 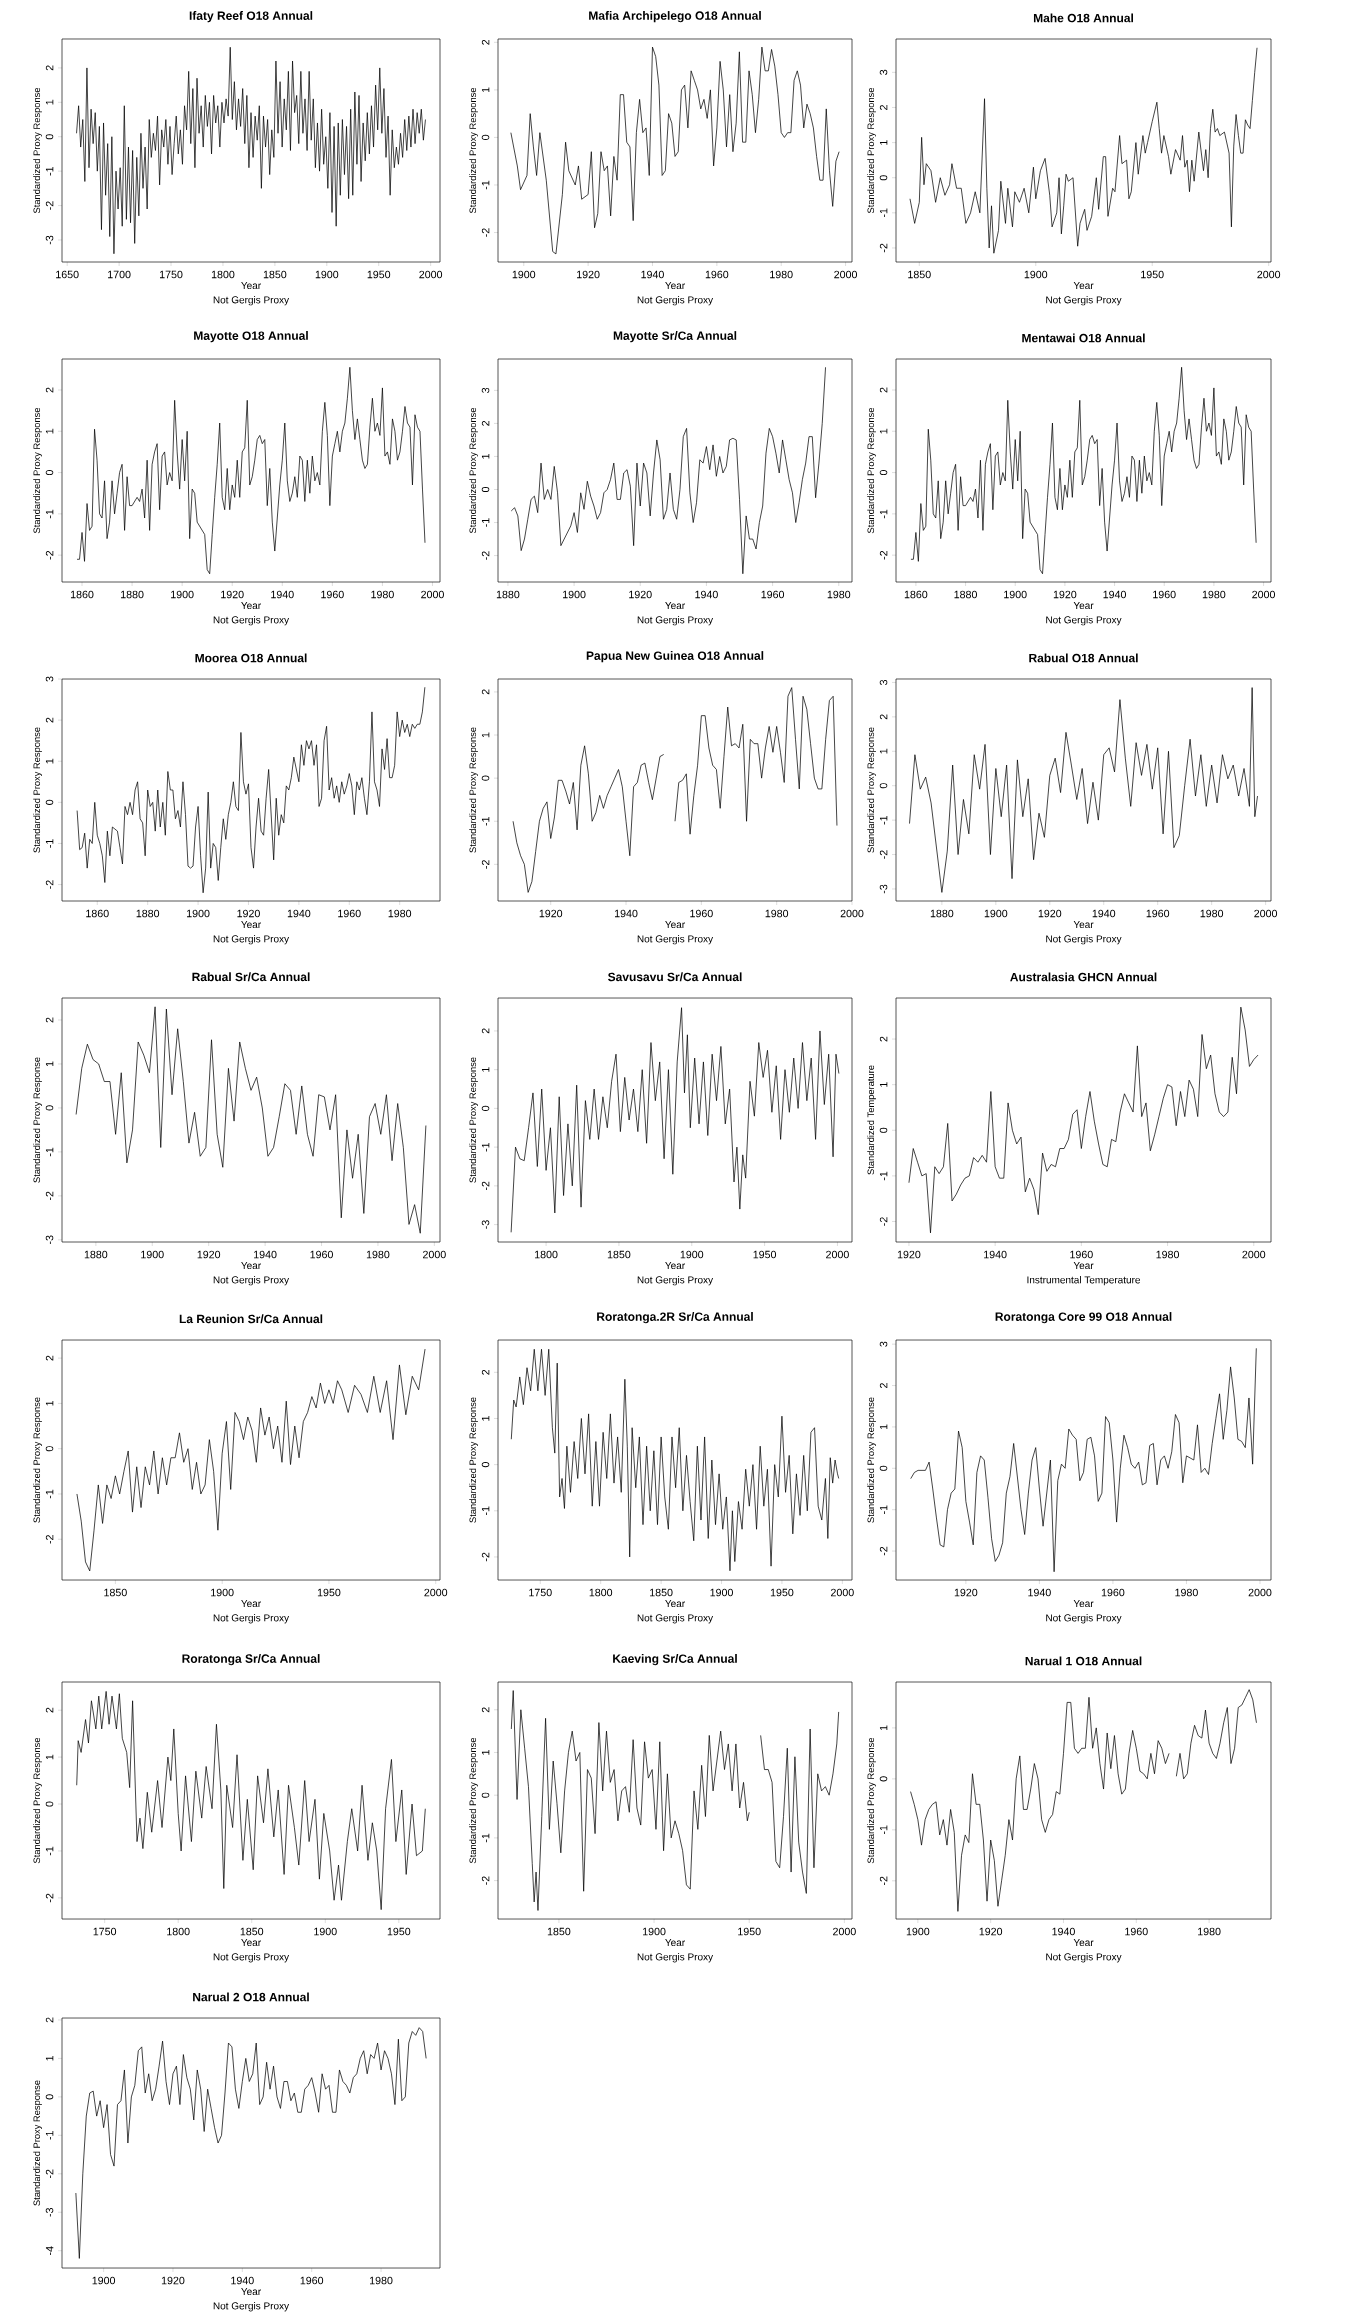 I want to click on chart-title: Mahe O18 Annual, so click(x=1083, y=18).